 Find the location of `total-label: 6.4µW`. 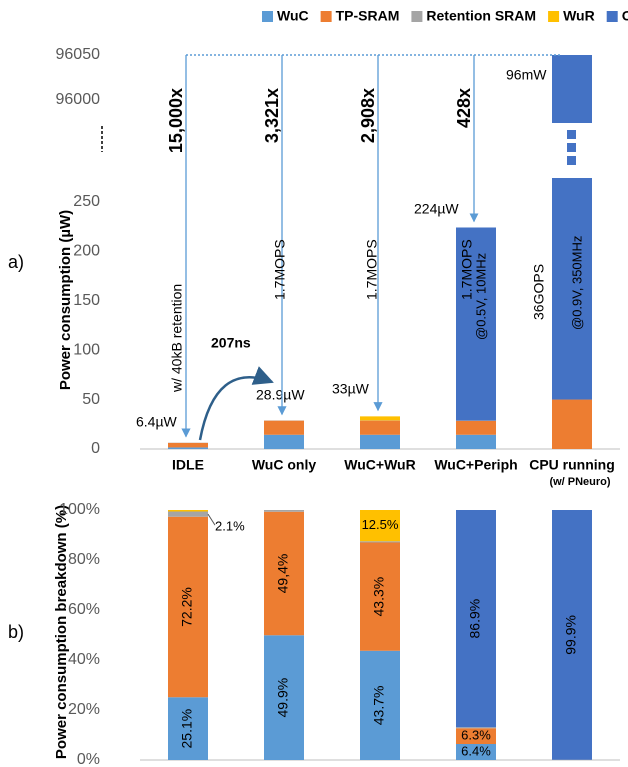

total-label: 6.4µW is located at coordinates (157, 422).